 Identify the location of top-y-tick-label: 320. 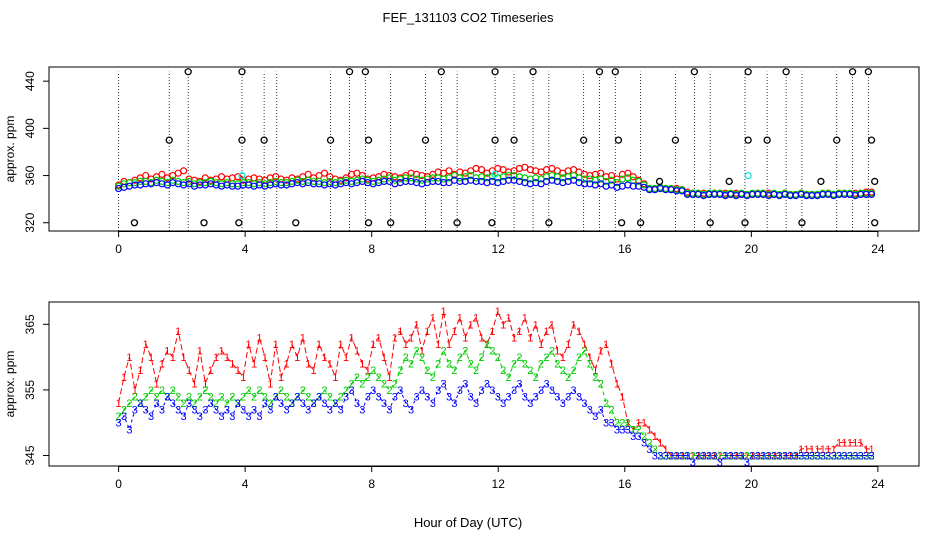
(30, 222).